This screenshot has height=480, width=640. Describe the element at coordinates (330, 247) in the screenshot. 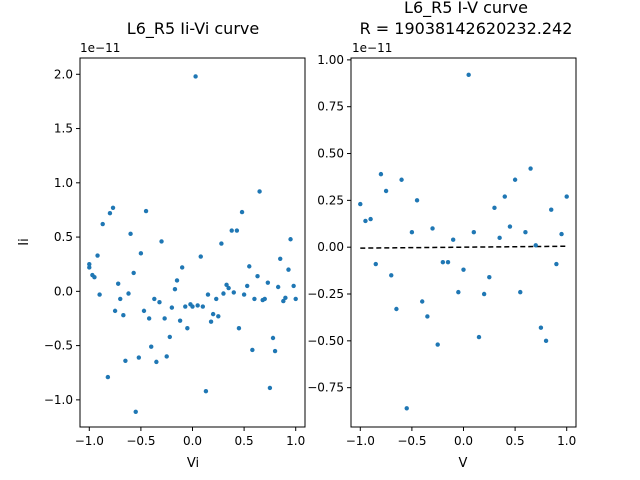

I see `chart-i-v-ytick-label: 0.00` at that location.